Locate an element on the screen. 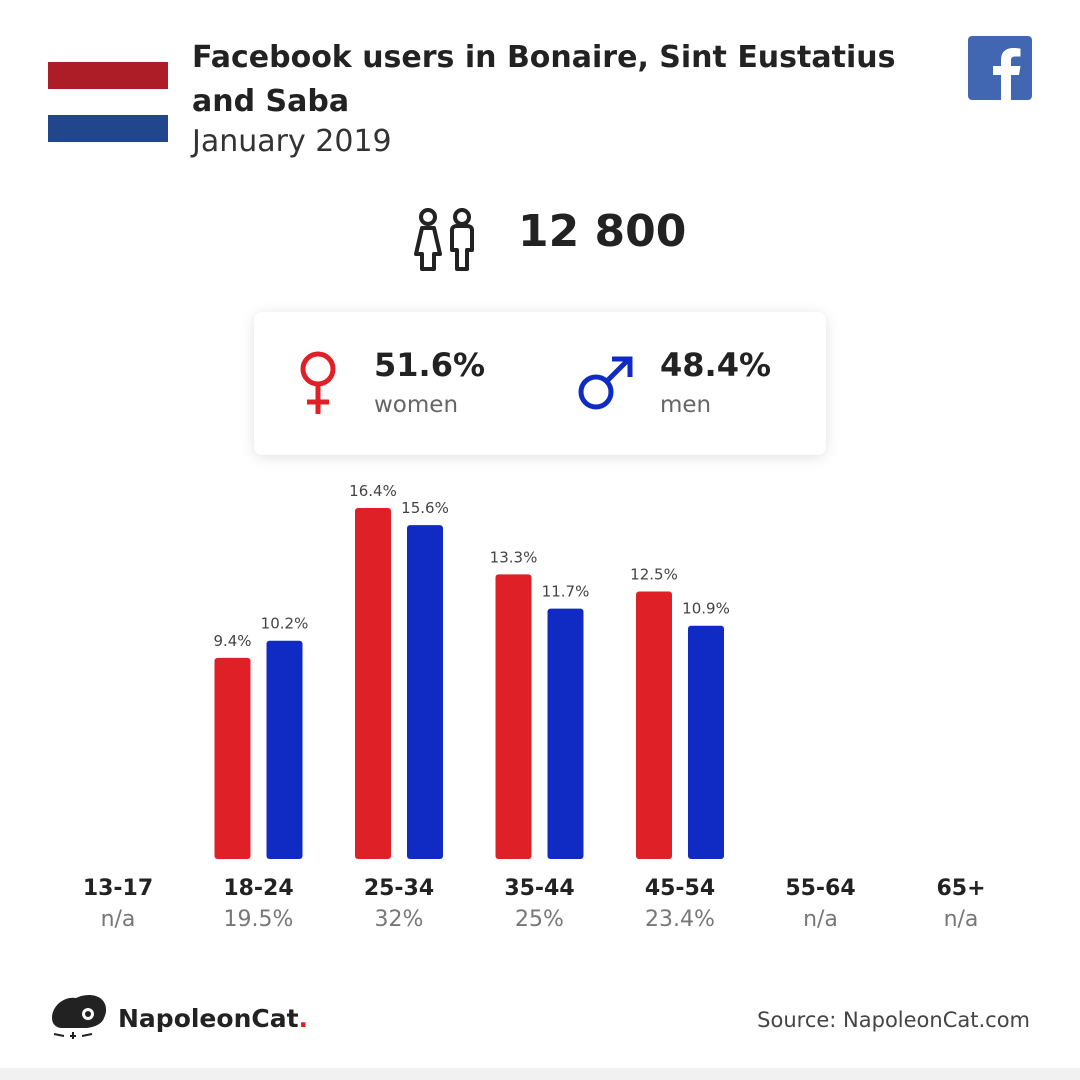  age-group-35-44: 35-44 25% is located at coordinates (540, 904).